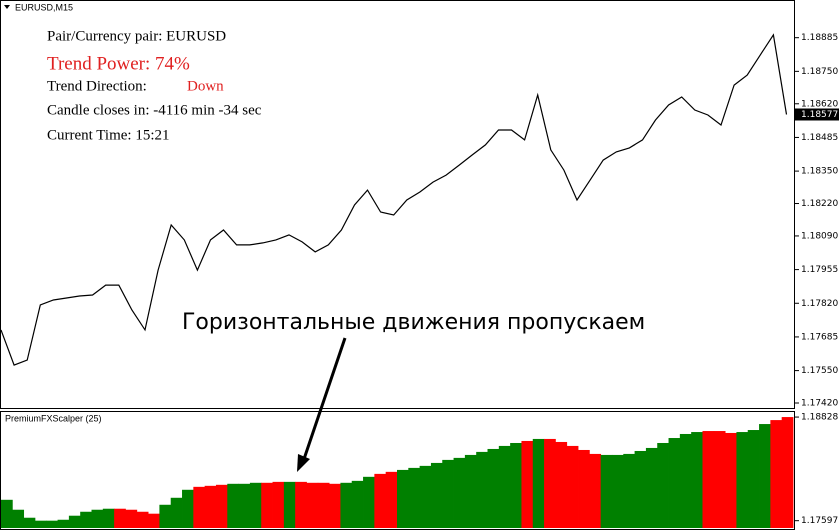 This screenshot has height=531, width=839. Describe the element at coordinates (819, 236) in the screenshot. I see `y-tick-label: 1.18090` at that location.